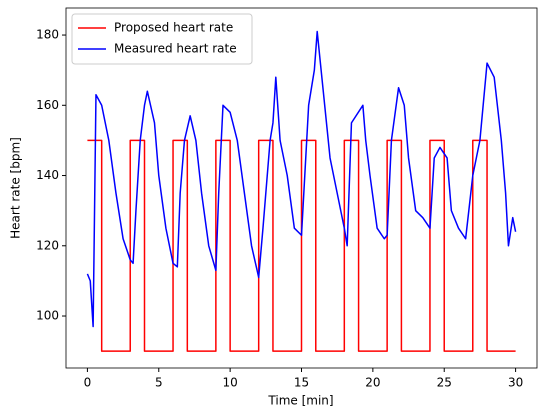 This screenshot has height=417, width=550. I want to click on x-tick-label: 0, so click(88, 383).